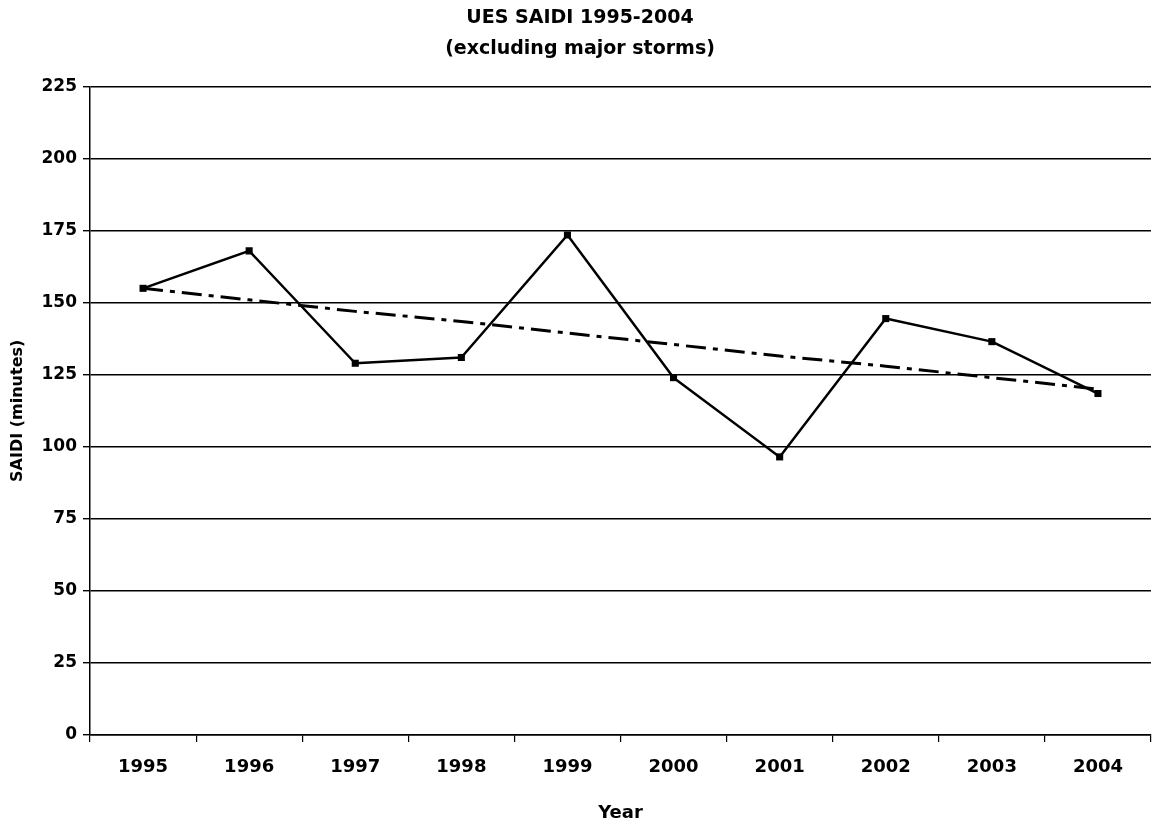 Image resolution: width=1156 pixels, height=824 pixels. Describe the element at coordinates (779, 766) in the screenshot. I see `x-tick-label: 2001` at that location.